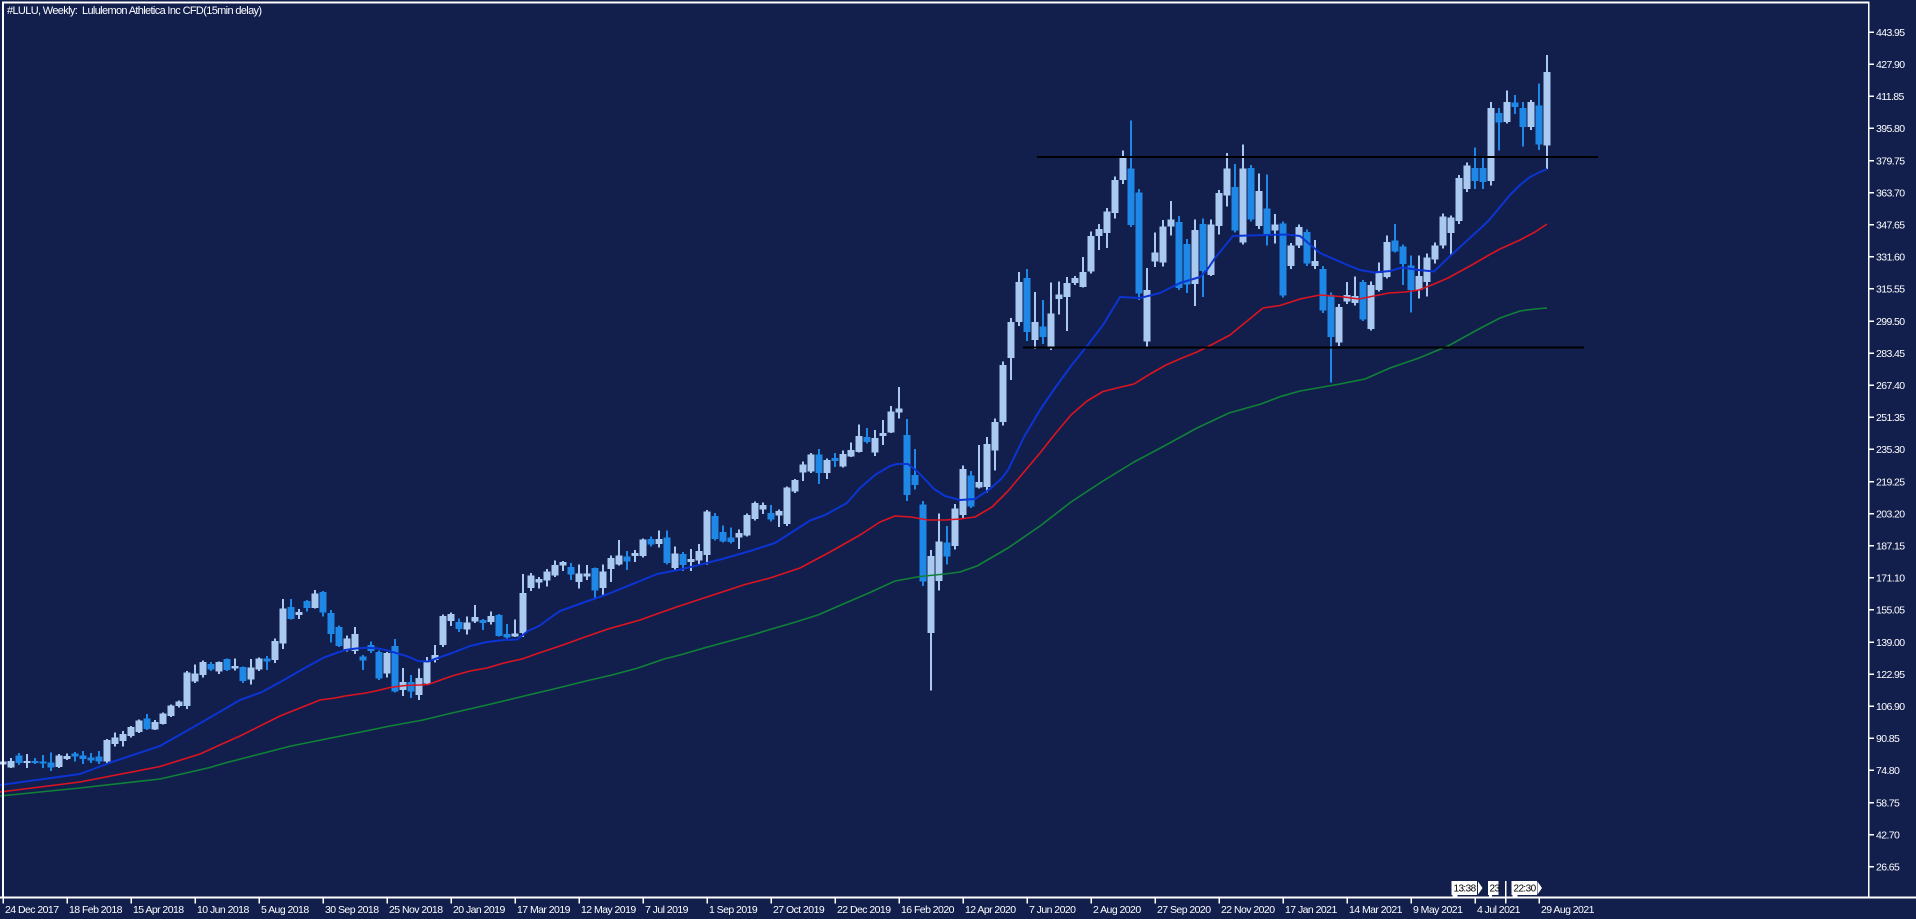 This screenshot has height=919, width=1916. Describe the element at coordinates (667, 910) in the screenshot. I see `svg-text: 7 Jul 2019` at that location.